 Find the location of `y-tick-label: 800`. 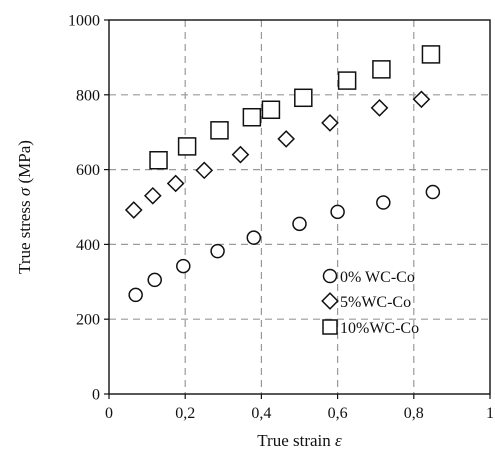

y-tick-label: 800 is located at coordinates (88, 95).